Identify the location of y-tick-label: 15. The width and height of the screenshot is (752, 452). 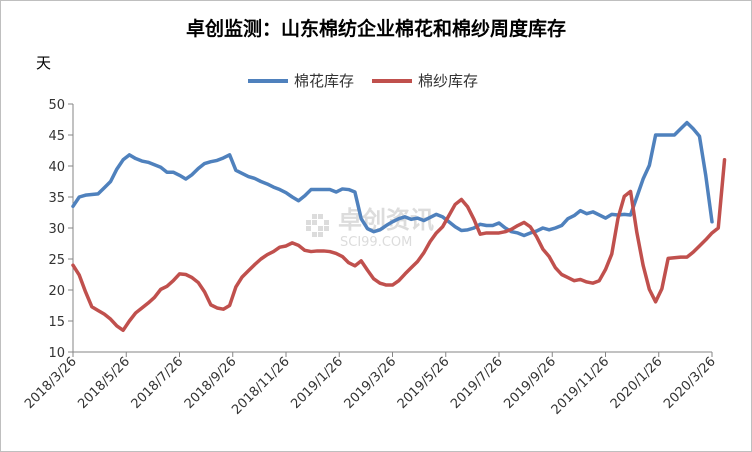
(56, 322).